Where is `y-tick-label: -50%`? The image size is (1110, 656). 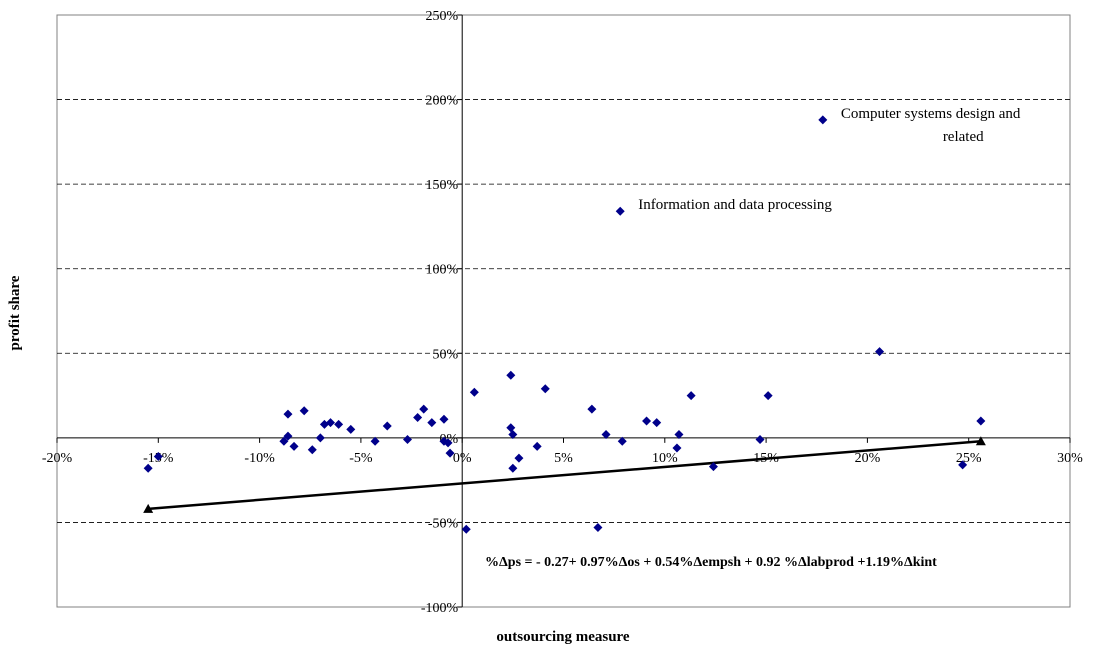 y-tick-label: -50% is located at coordinates (443, 523).